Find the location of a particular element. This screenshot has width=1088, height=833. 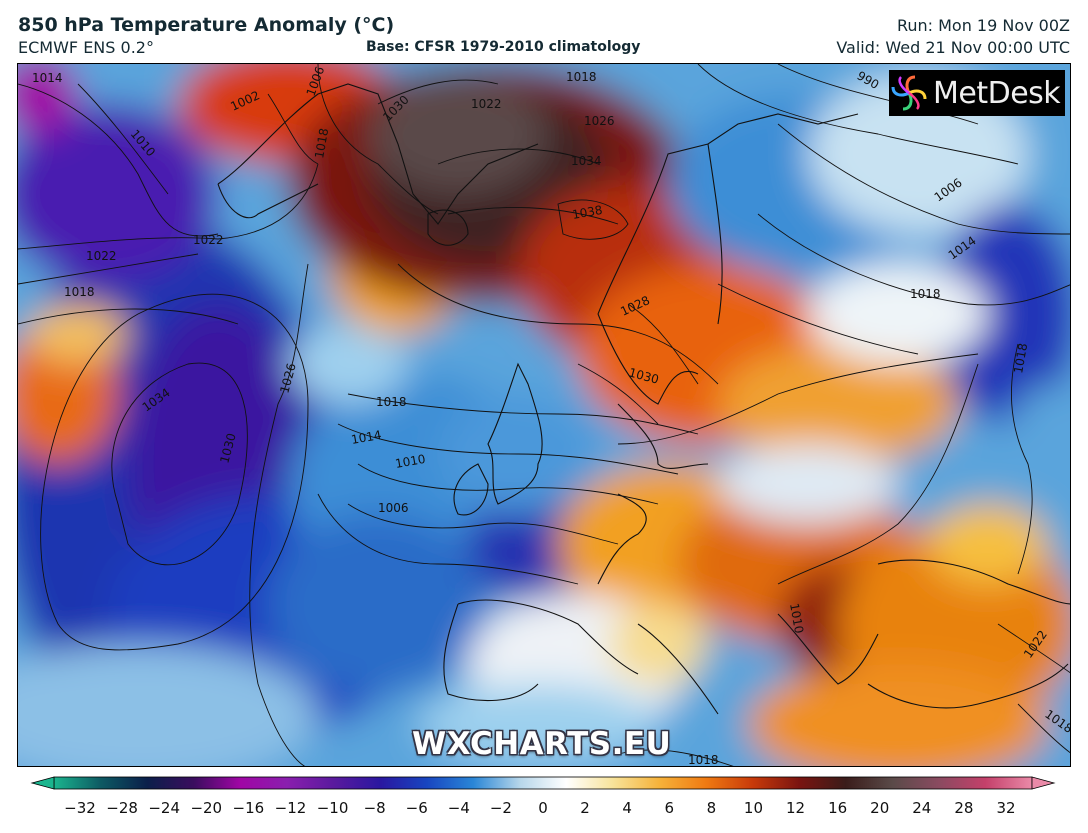

colorbar-tick-label: 10 is located at coordinates (753, 808).